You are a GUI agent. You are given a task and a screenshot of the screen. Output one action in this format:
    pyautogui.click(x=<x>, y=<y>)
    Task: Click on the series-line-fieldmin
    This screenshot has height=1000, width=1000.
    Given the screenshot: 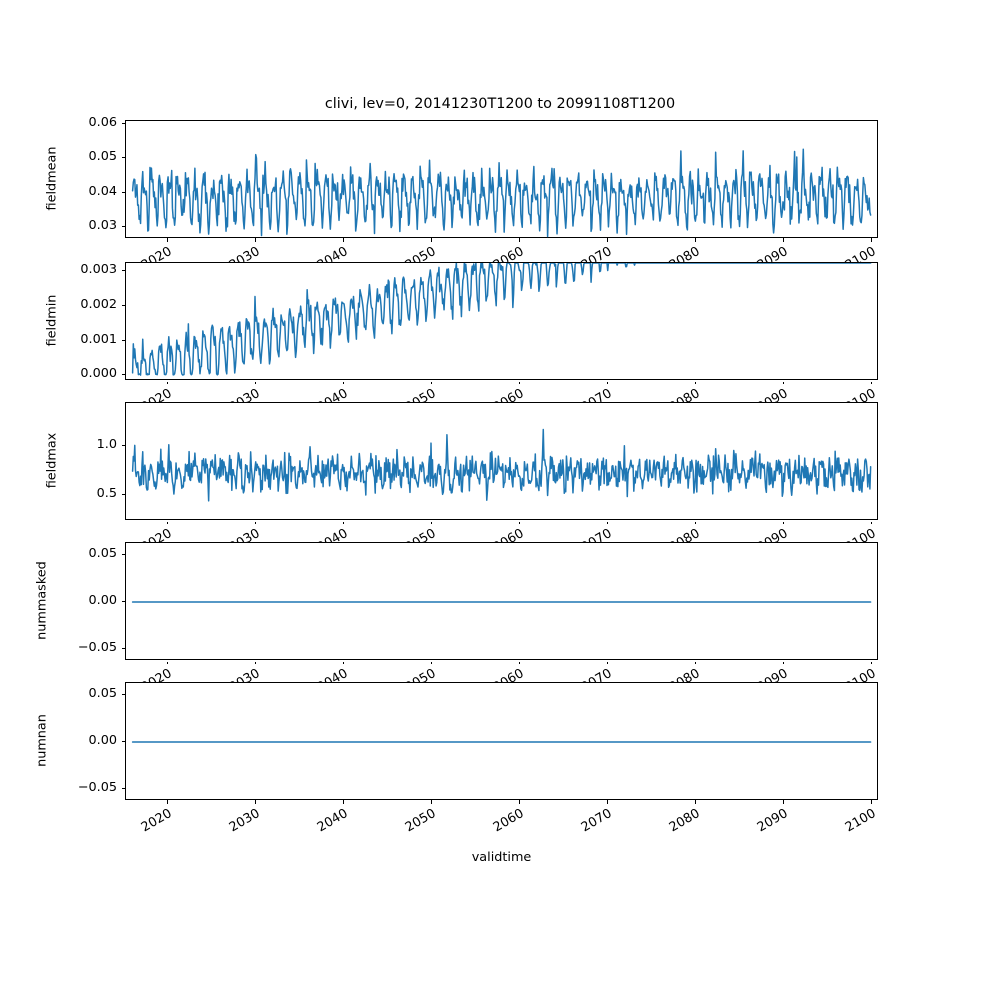 What is the action you would take?
    pyautogui.click(x=501, y=319)
    